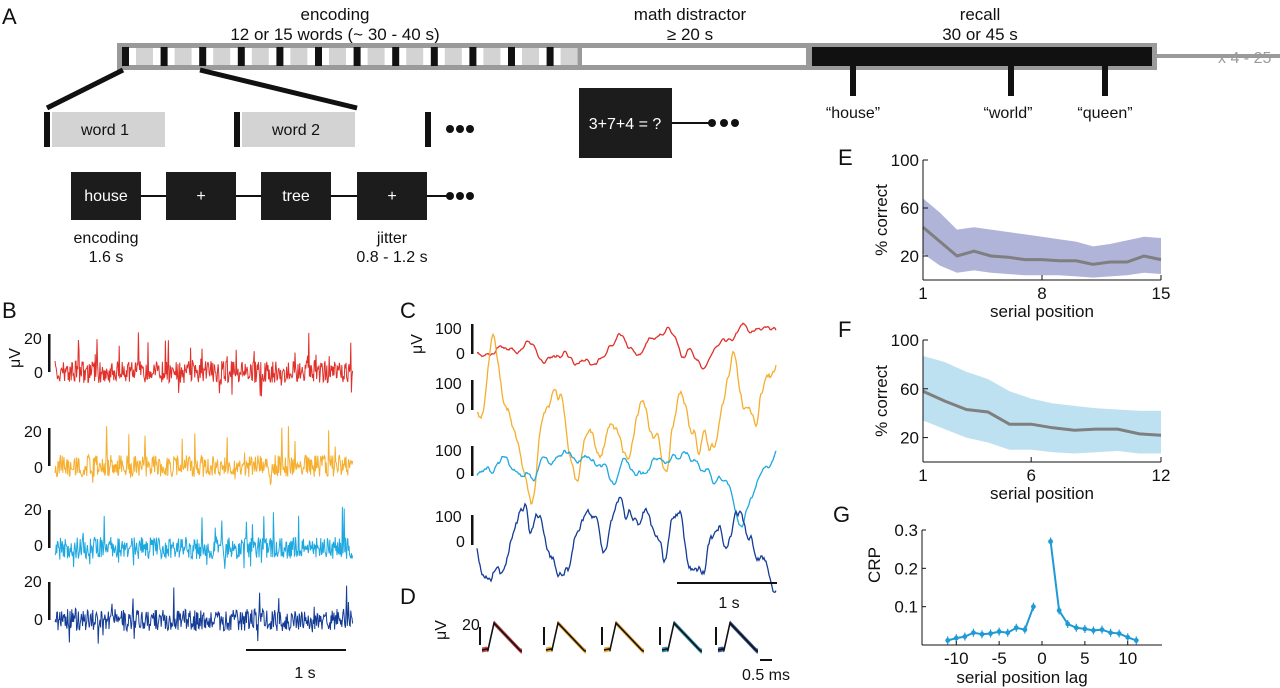  I want to click on panel-label-a: A, so click(9, 16).